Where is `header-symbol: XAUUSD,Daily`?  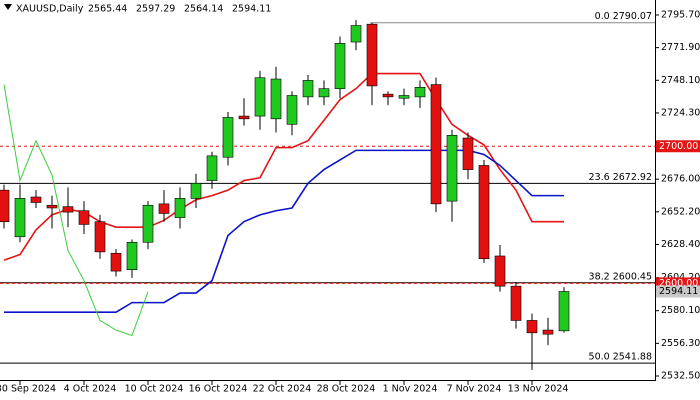 header-symbol: XAUUSD,Daily is located at coordinates (50, 9).